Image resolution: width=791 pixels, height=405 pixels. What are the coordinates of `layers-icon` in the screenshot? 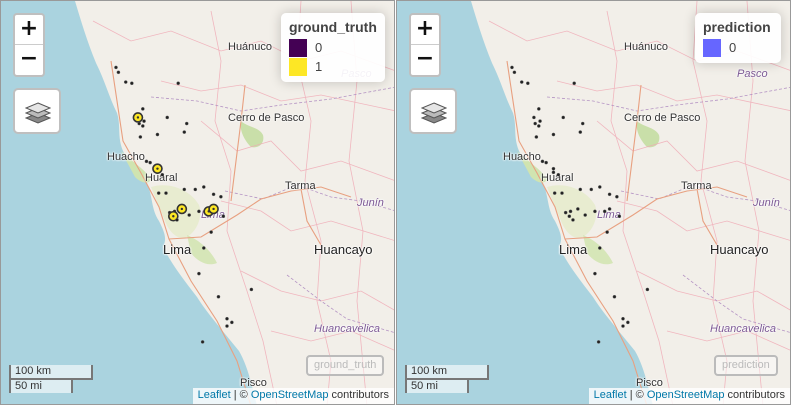 It's located at (434, 113).